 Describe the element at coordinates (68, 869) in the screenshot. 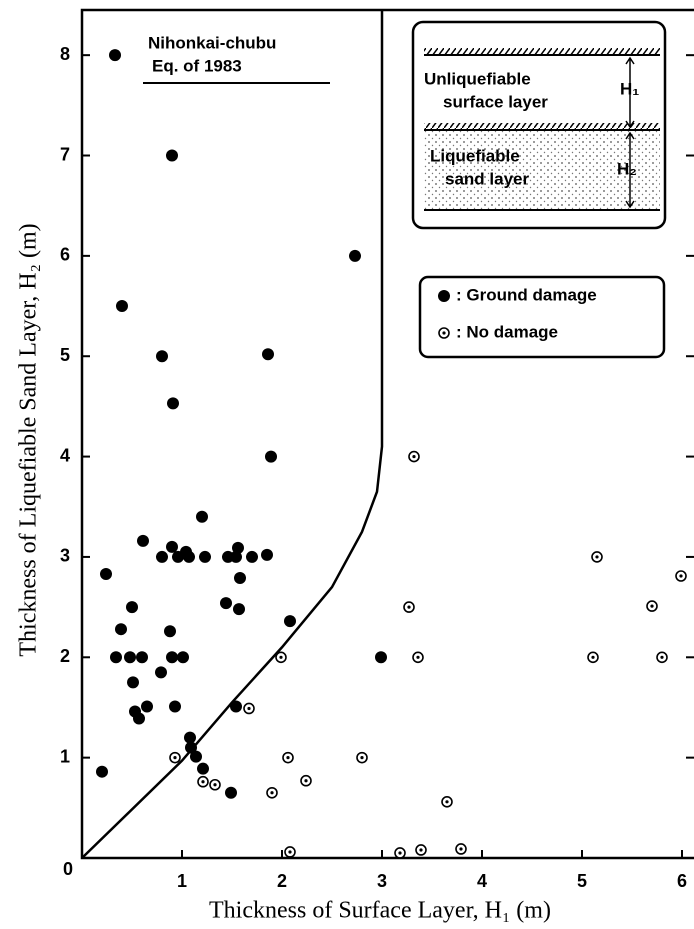

I see `x-tick-label: 0` at that location.